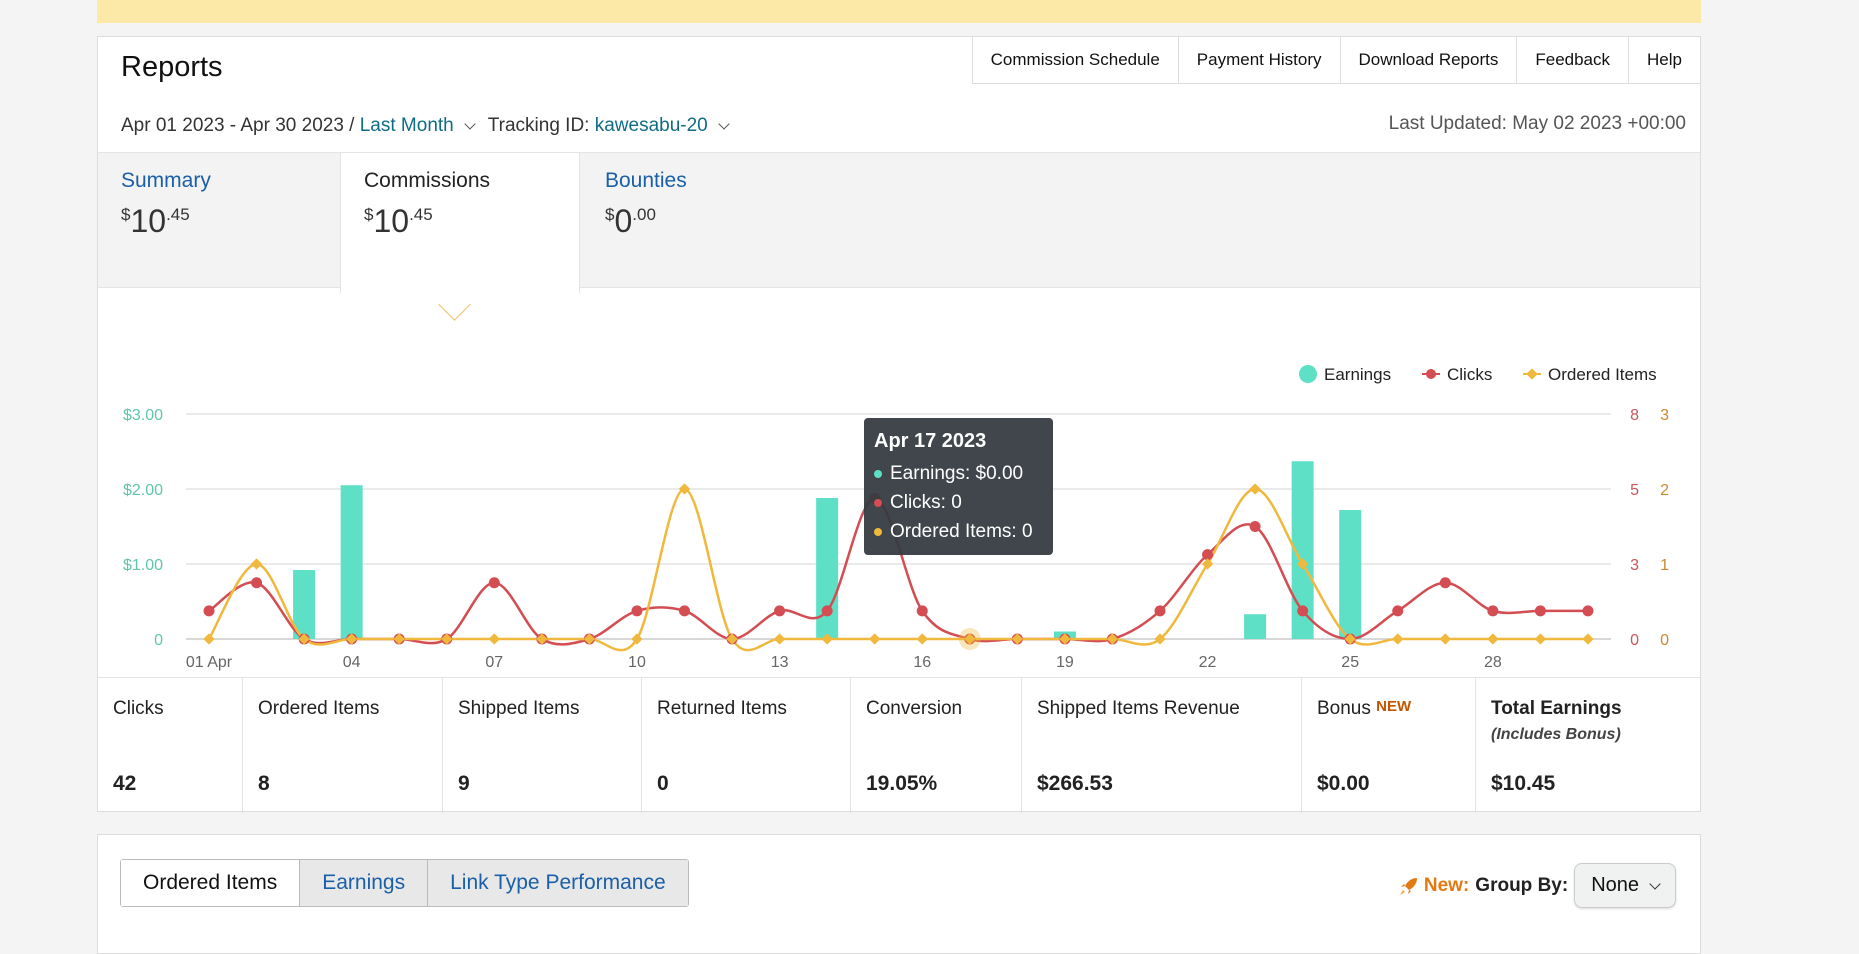 This screenshot has width=1859, height=954. I want to click on tab-bounties: Bounties $0.00, so click(702, 220).